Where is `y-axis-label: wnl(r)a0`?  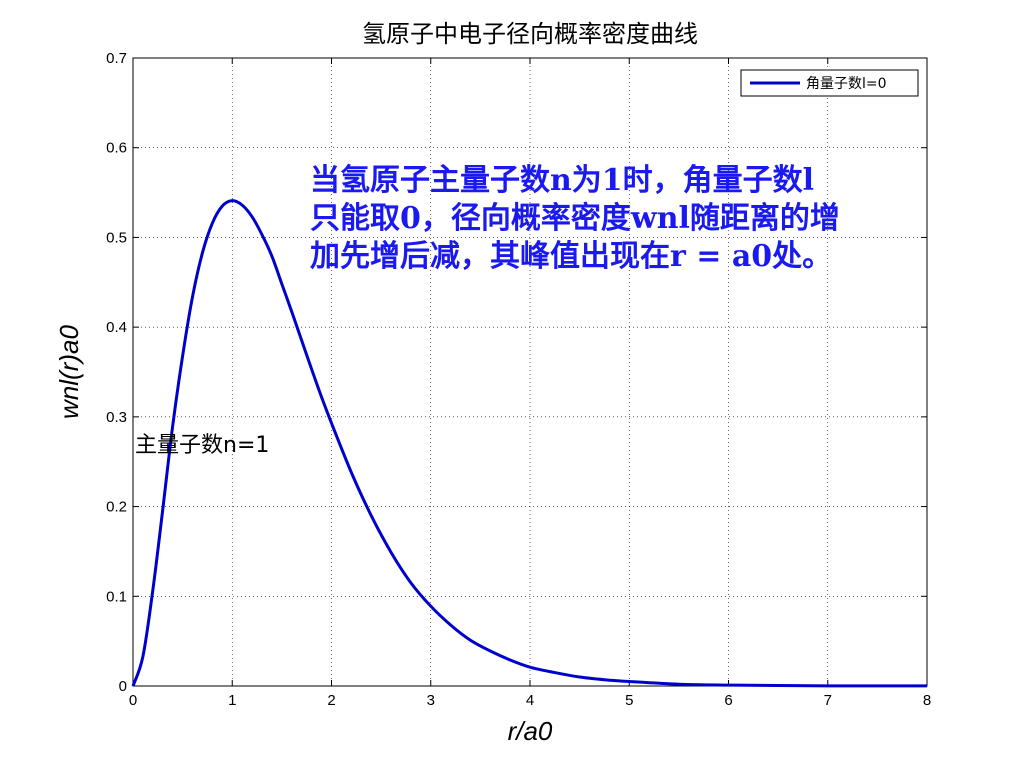
y-axis-label: wnl(r)a0 is located at coordinates (69, 372).